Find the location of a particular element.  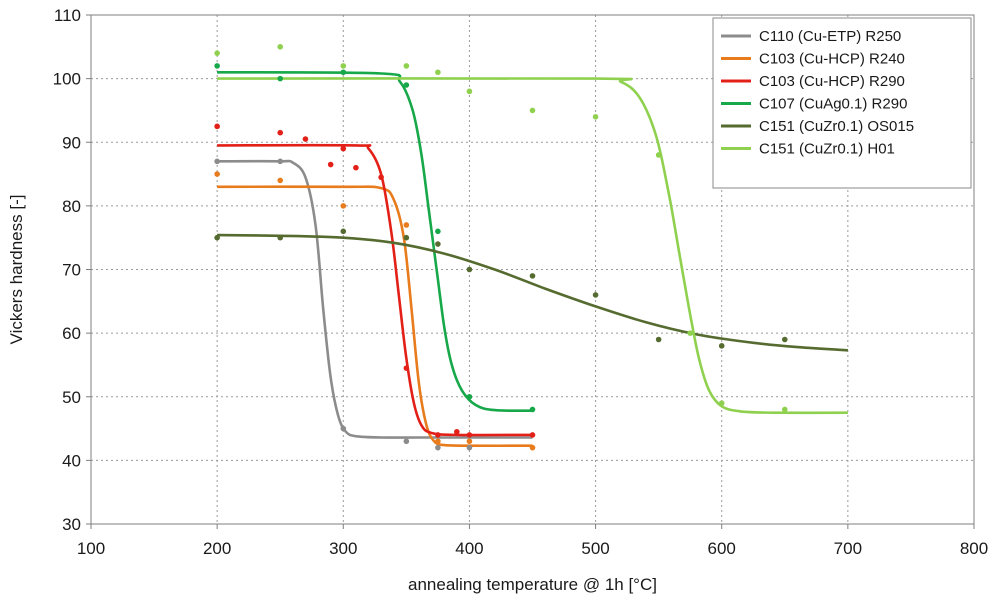

y-tick-label: 70 is located at coordinates (71, 270).